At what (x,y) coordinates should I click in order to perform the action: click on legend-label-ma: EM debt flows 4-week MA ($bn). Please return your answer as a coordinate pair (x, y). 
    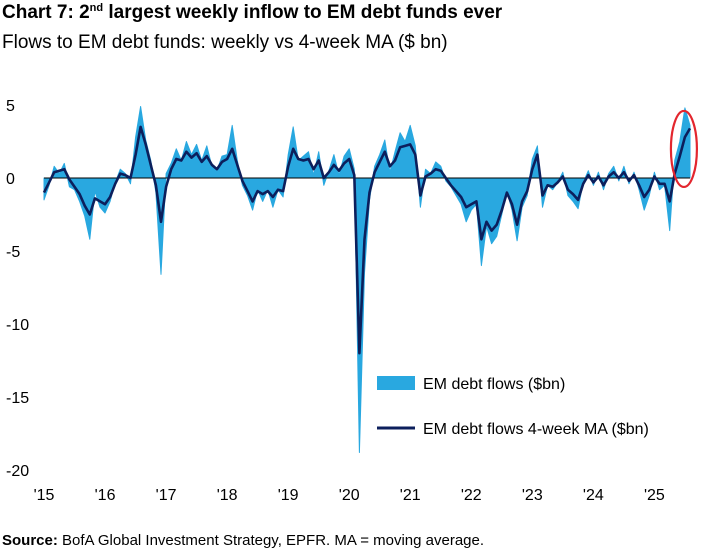
    Looking at the image, I should click on (536, 429).